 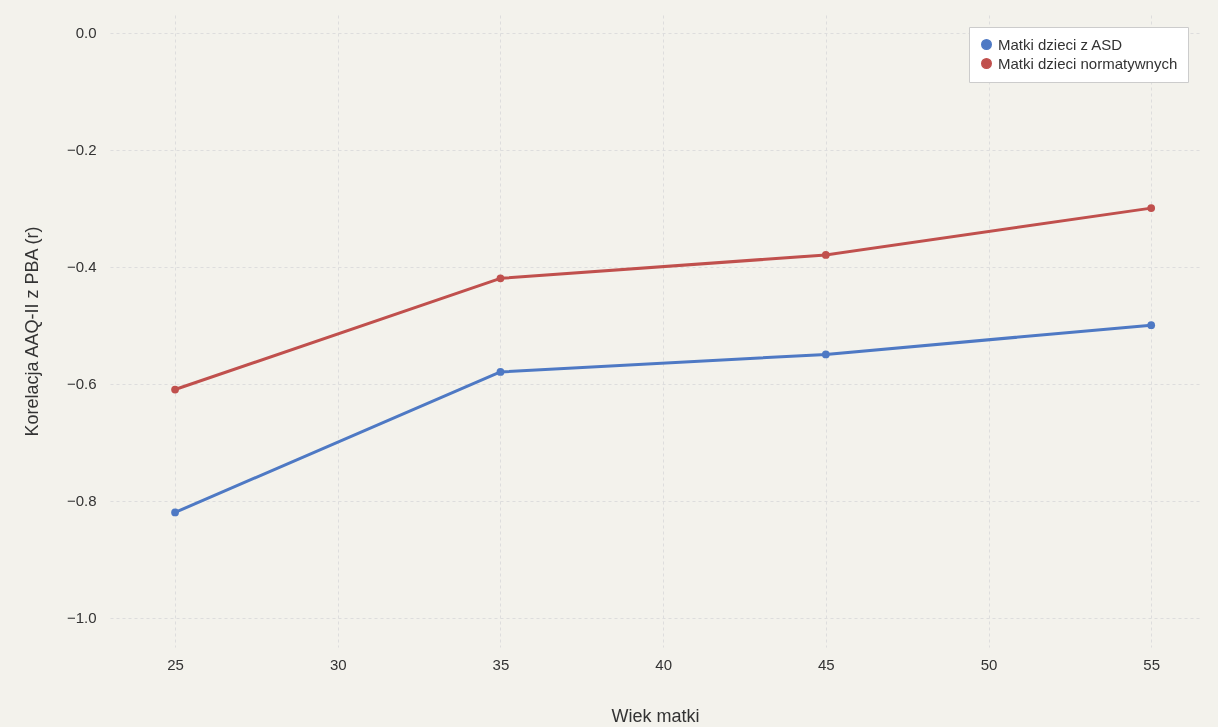 What do you see at coordinates (81, 267) in the screenshot?
I see `y-tick-label: −0.4` at bounding box center [81, 267].